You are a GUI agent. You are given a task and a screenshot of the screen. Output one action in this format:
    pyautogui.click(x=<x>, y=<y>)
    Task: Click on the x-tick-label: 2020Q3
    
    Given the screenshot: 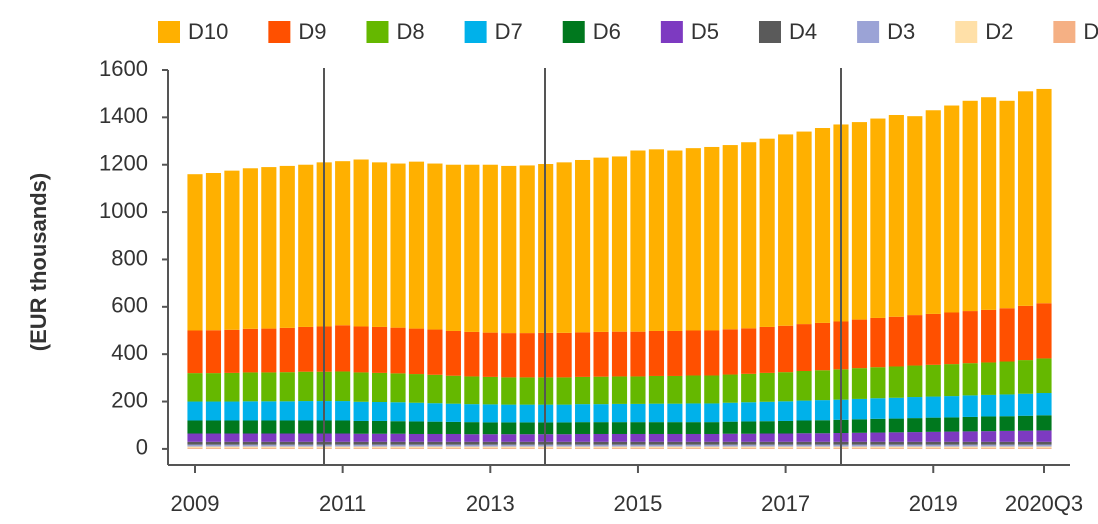 What is the action you would take?
    pyautogui.click(x=1044, y=503)
    